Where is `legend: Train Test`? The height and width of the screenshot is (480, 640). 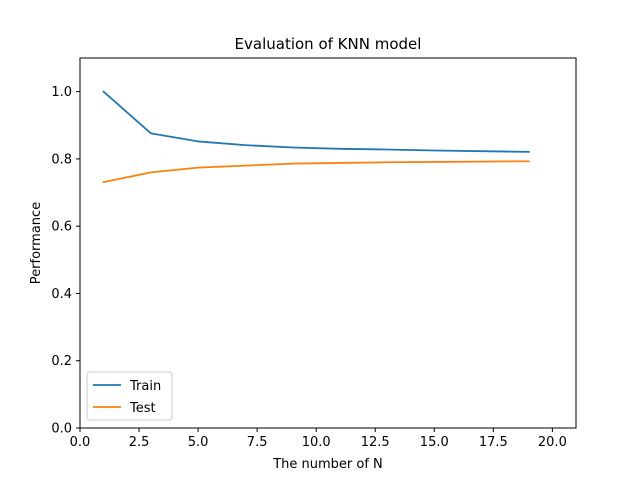
legend: Train Test is located at coordinates (129, 396).